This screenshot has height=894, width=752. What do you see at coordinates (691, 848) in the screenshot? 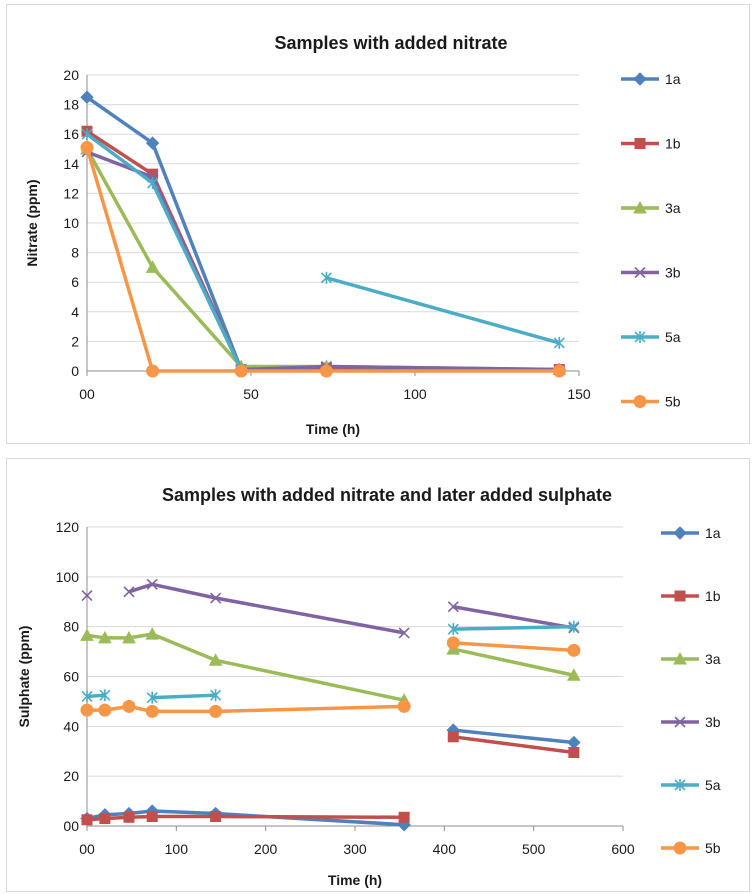
I see `legend-item-5b: 5b` at bounding box center [691, 848].